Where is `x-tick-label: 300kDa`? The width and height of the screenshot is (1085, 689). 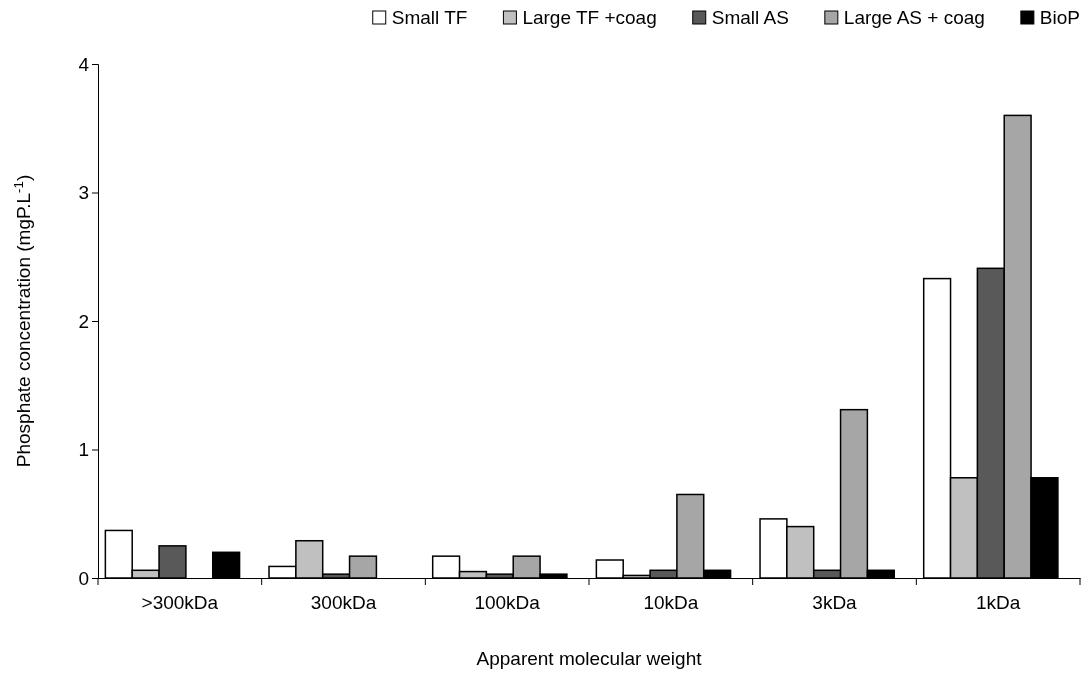
x-tick-label: 300kDa is located at coordinates (343, 603).